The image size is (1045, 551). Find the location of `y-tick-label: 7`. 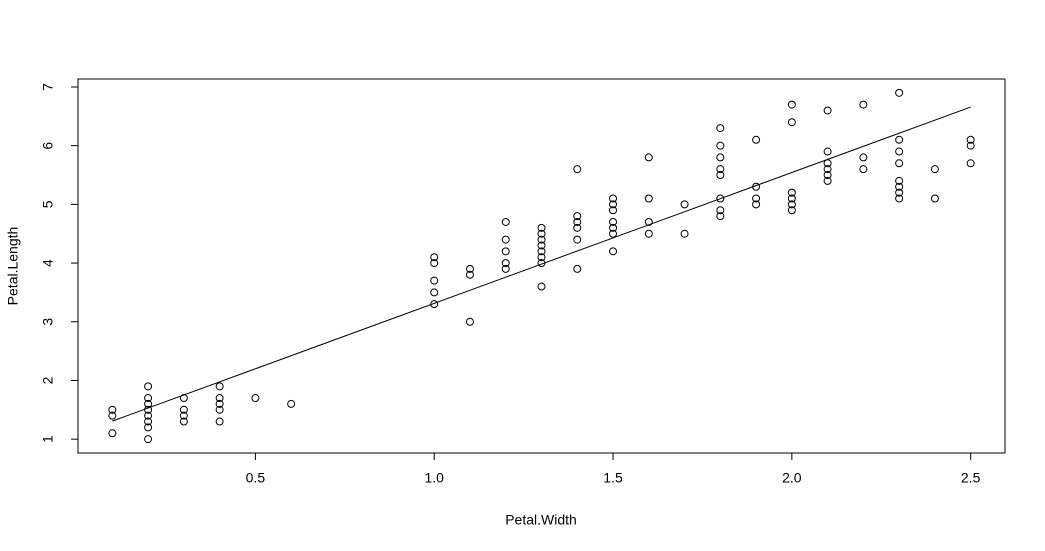

y-tick-label: 7 is located at coordinates (48, 87).